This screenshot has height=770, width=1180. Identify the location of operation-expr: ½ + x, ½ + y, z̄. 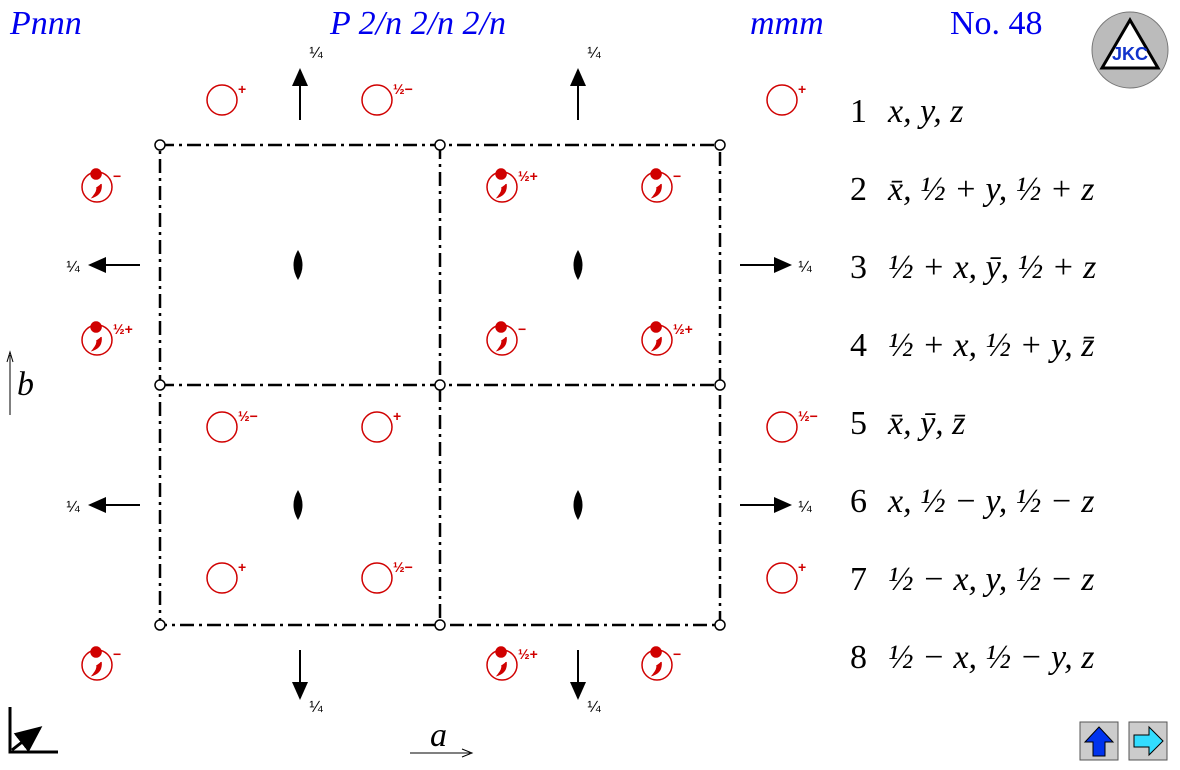
(991, 345).